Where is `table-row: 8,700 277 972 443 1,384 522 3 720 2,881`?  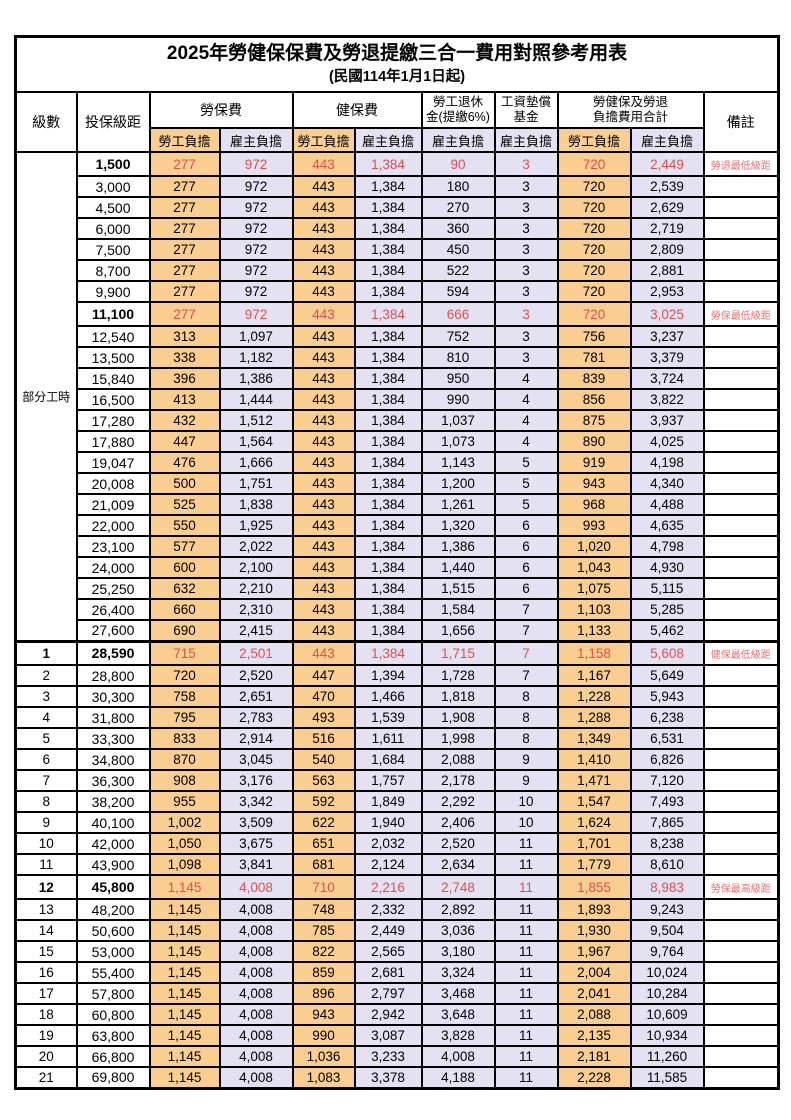
table-row: 8,700 277 972 443 1,384 522 3 720 2,881 is located at coordinates (398, 270).